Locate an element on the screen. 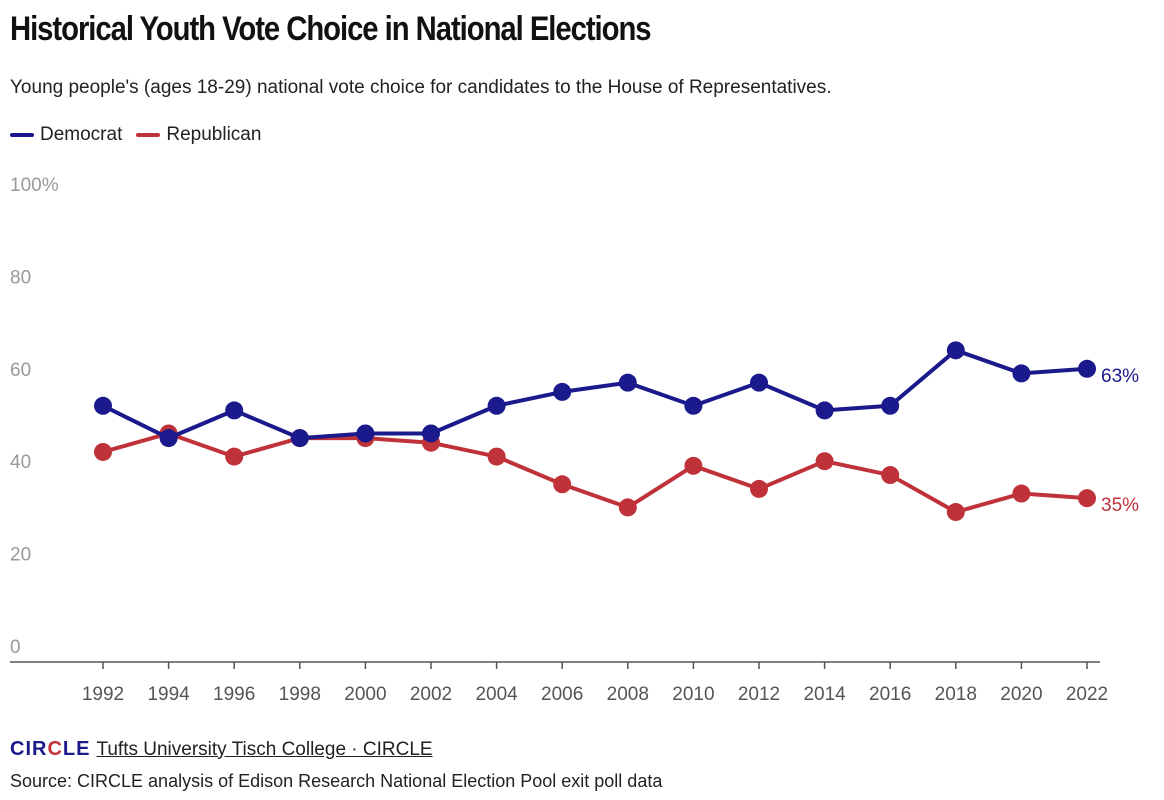  legend-swatch-democrat is located at coordinates (22, 135).